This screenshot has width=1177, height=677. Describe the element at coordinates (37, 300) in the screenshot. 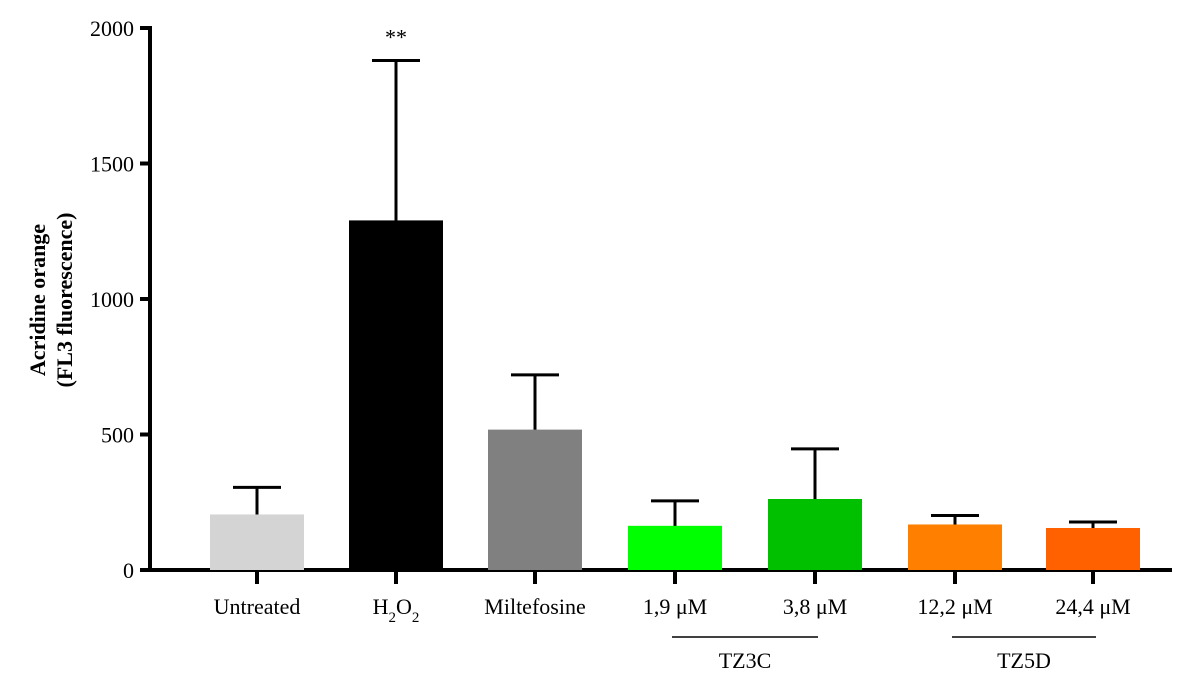

I see `y-axis-label-line: Acridine orange` at that location.